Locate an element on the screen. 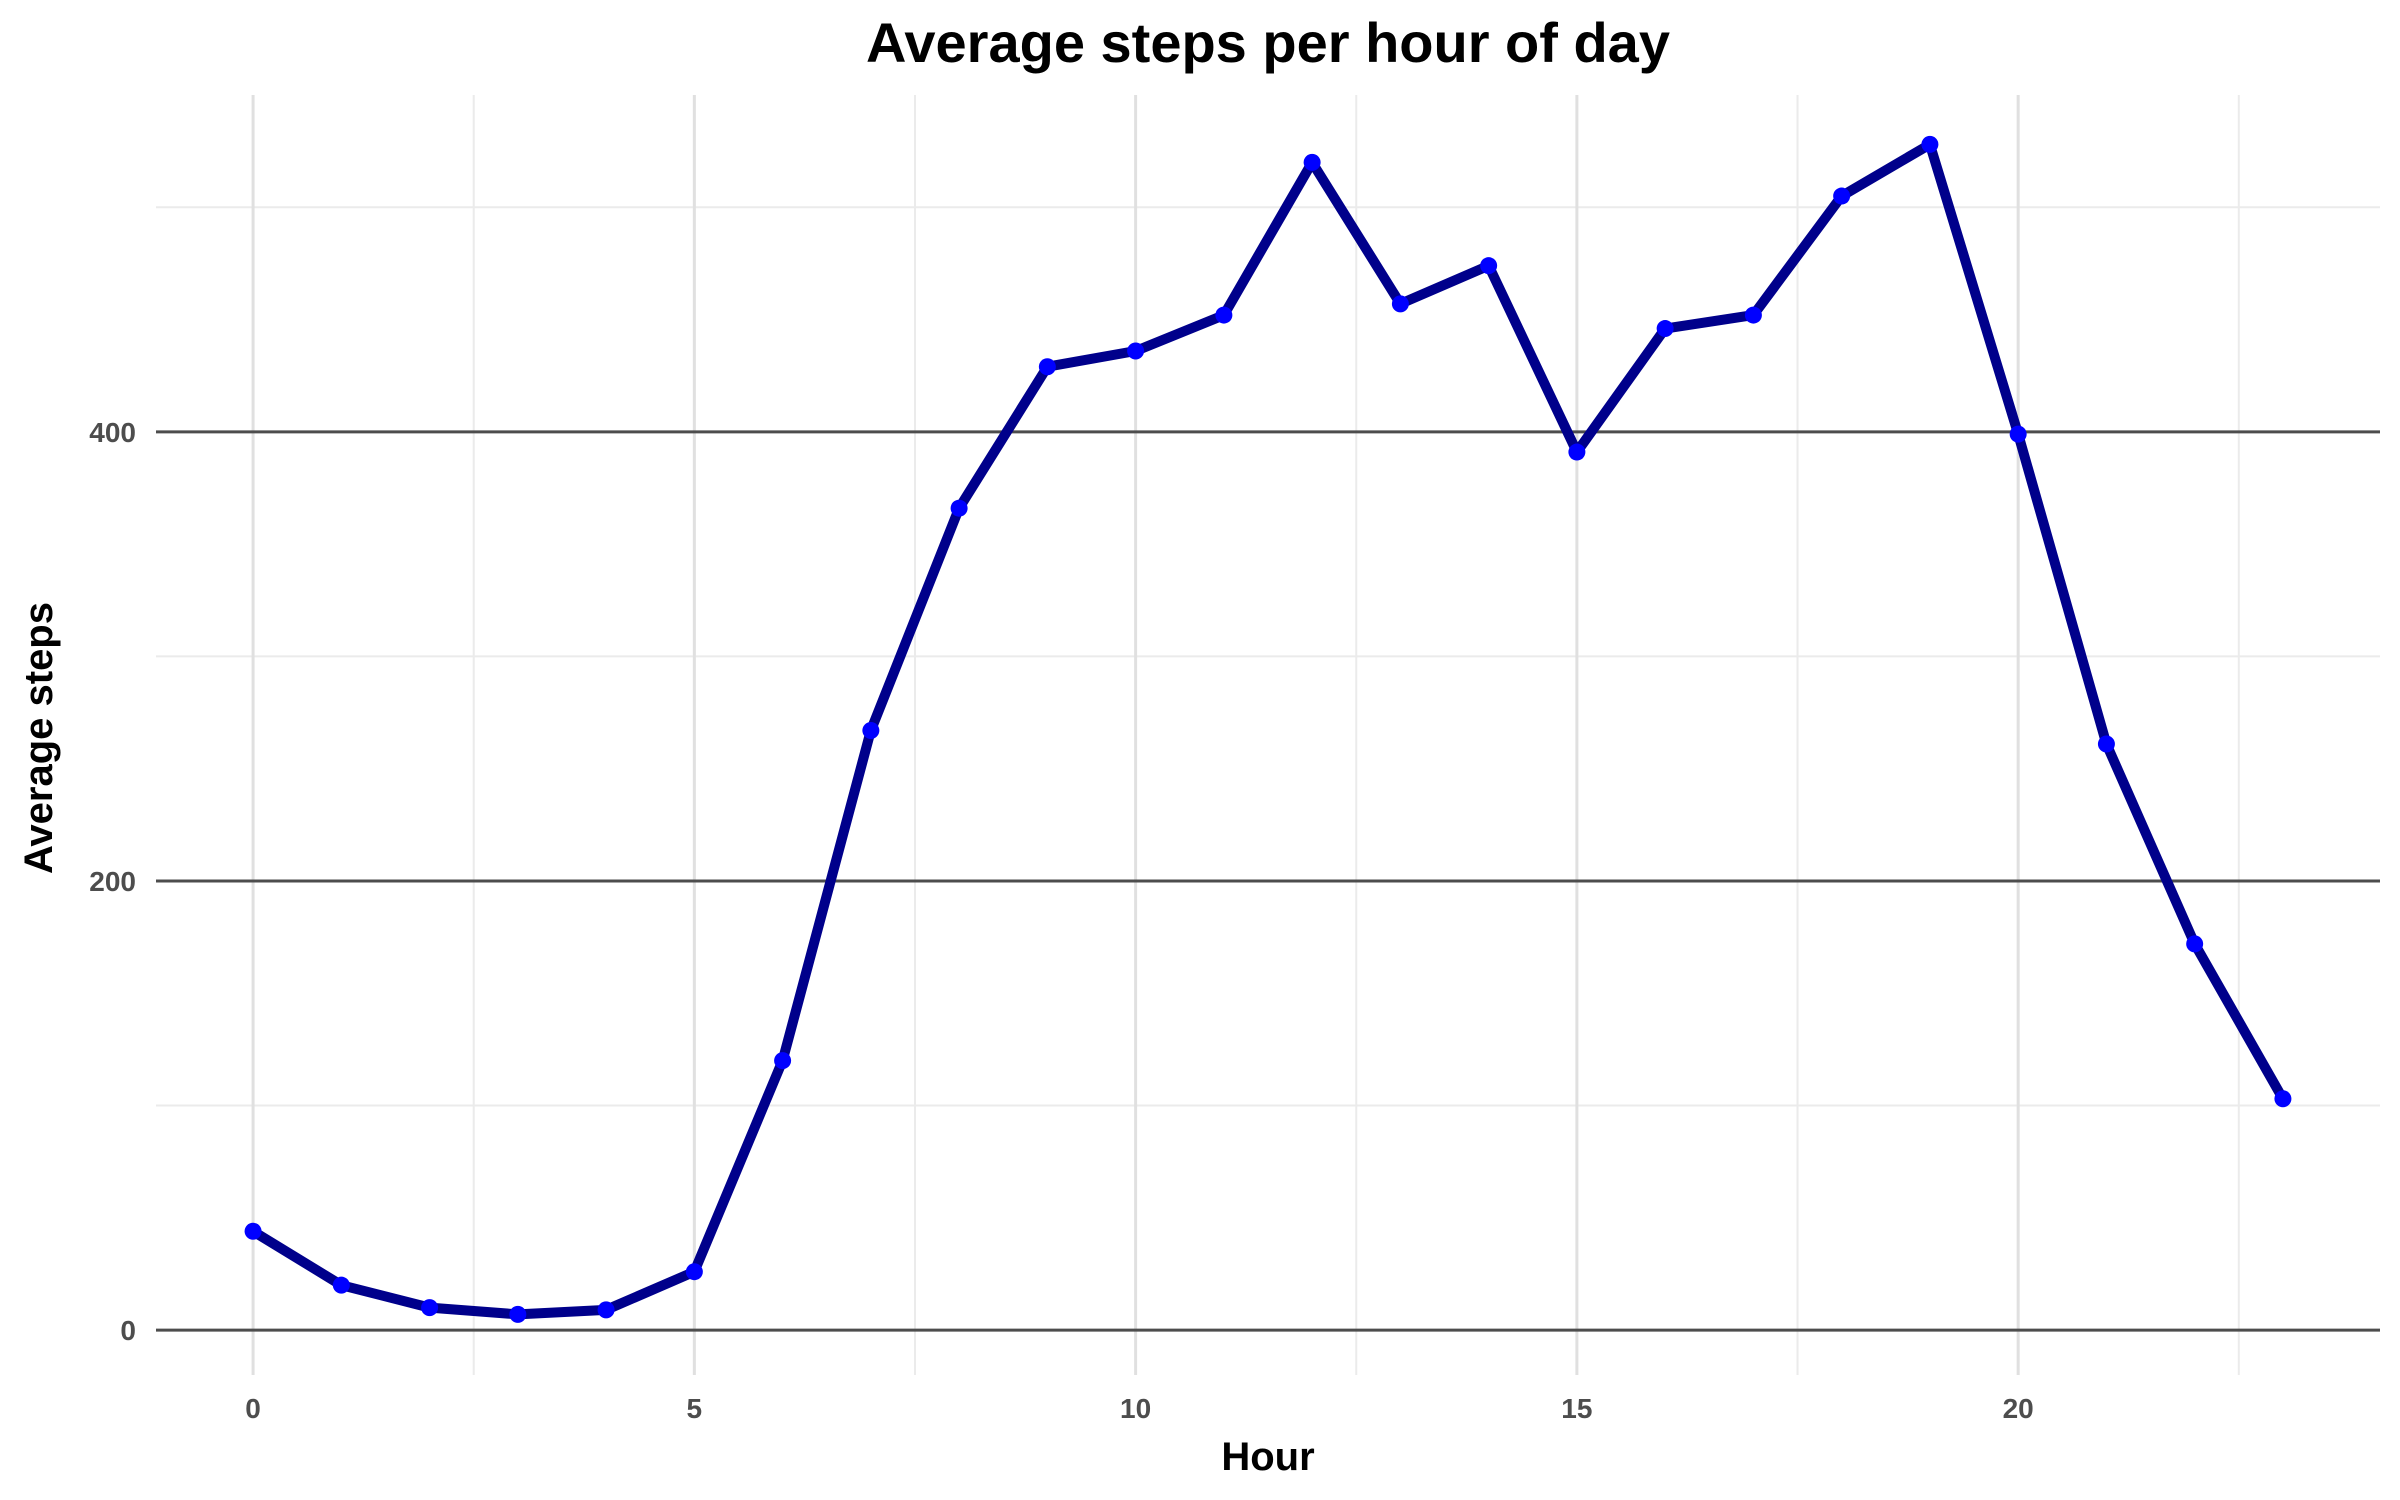  x-axis-ticks: 0 5 10 15 20 is located at coordinates (1139, 1408).